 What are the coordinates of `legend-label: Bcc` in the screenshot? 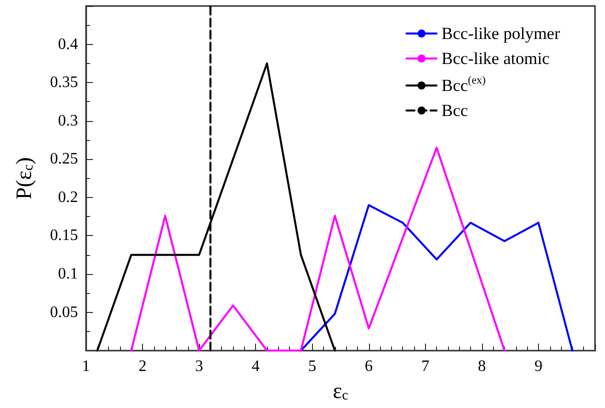 It's located at (455, 110).